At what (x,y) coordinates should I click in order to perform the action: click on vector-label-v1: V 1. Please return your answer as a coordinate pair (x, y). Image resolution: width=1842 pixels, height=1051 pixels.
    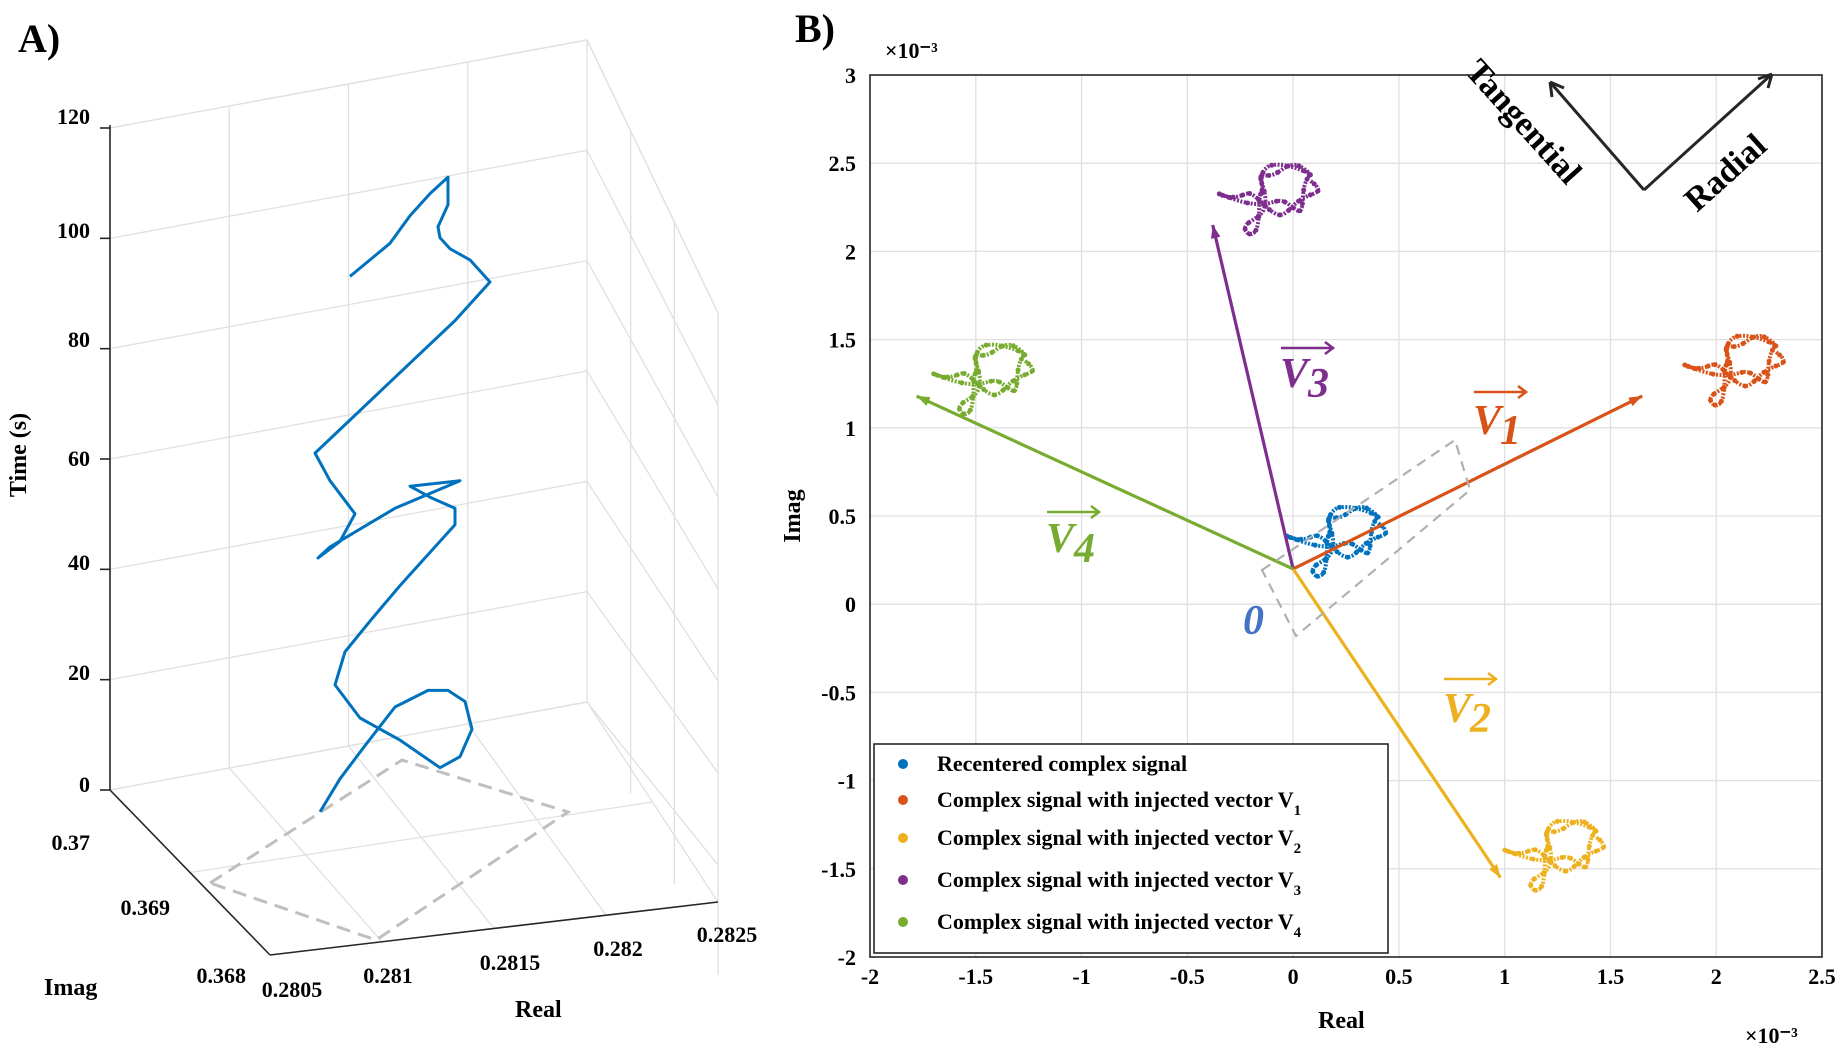
    Looking at the image, I should click on (1501, 419).